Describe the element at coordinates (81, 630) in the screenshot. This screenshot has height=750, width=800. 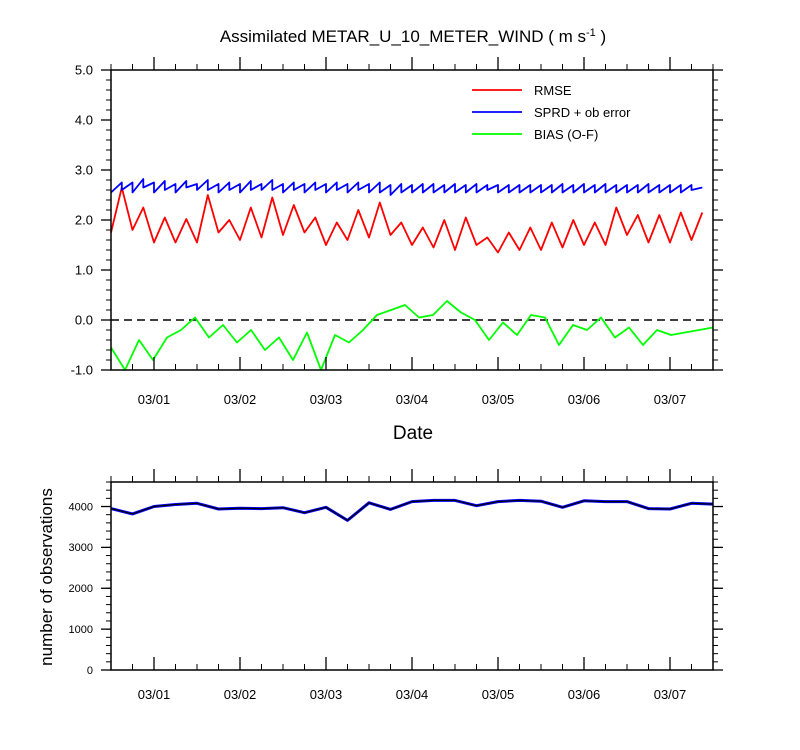
I see `y-tick-label-1000: 1000` at that location.